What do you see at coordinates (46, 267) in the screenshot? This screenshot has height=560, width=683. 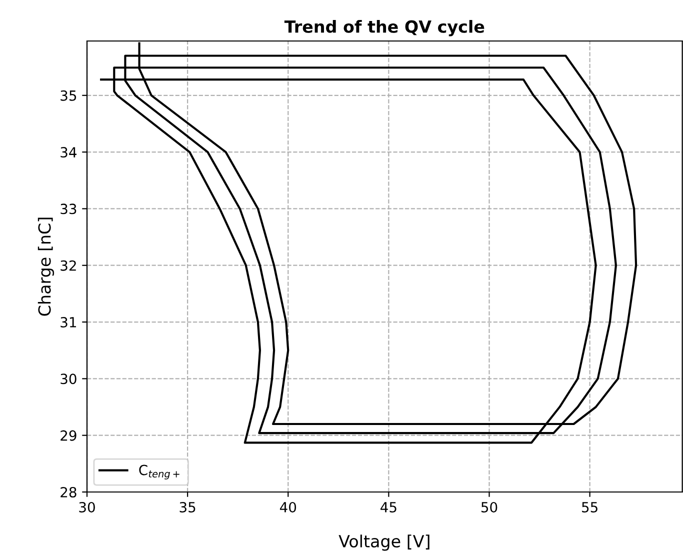 I see `y-axis-title: Charge [nC]` at bounding box center [46, 267].